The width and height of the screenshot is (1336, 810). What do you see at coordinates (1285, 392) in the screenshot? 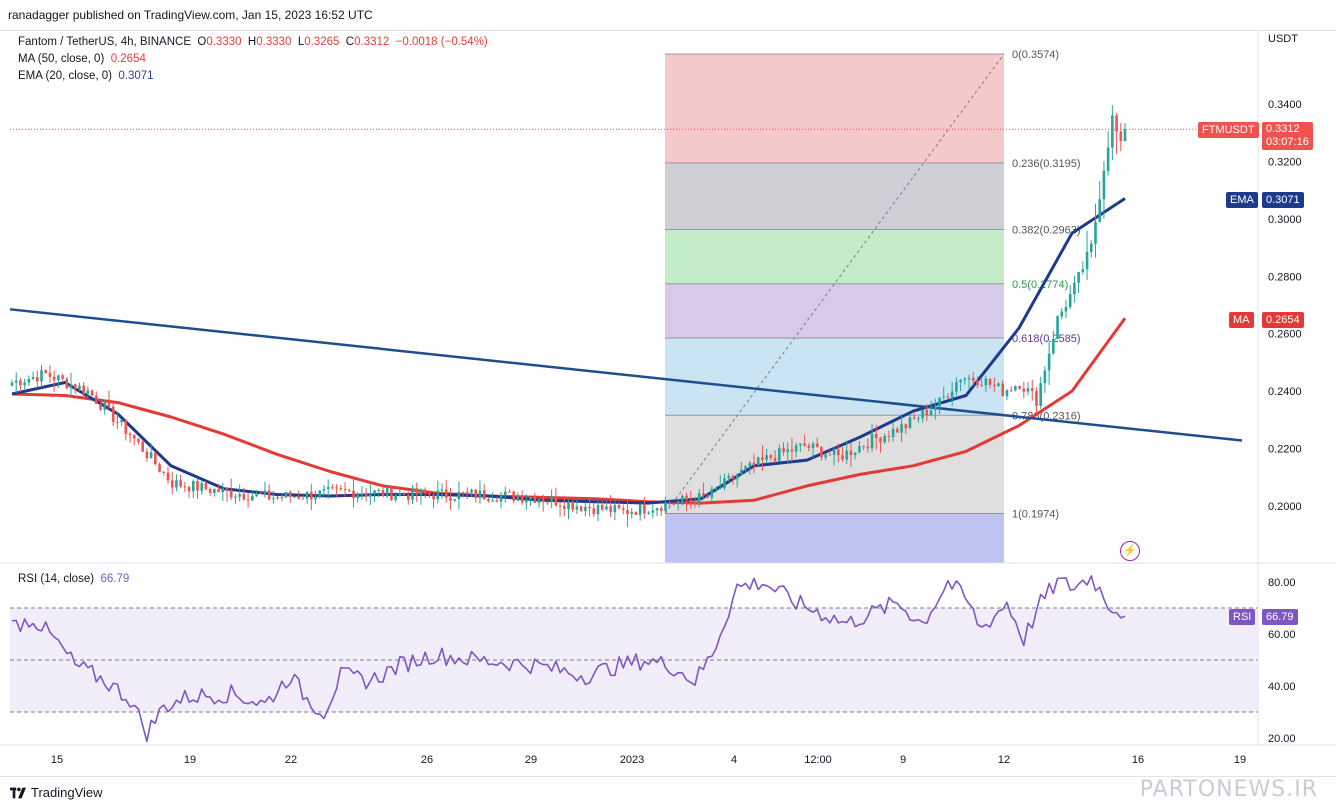
I see `price-tick-label: 0.2400` at bounding box center [1285, 392].